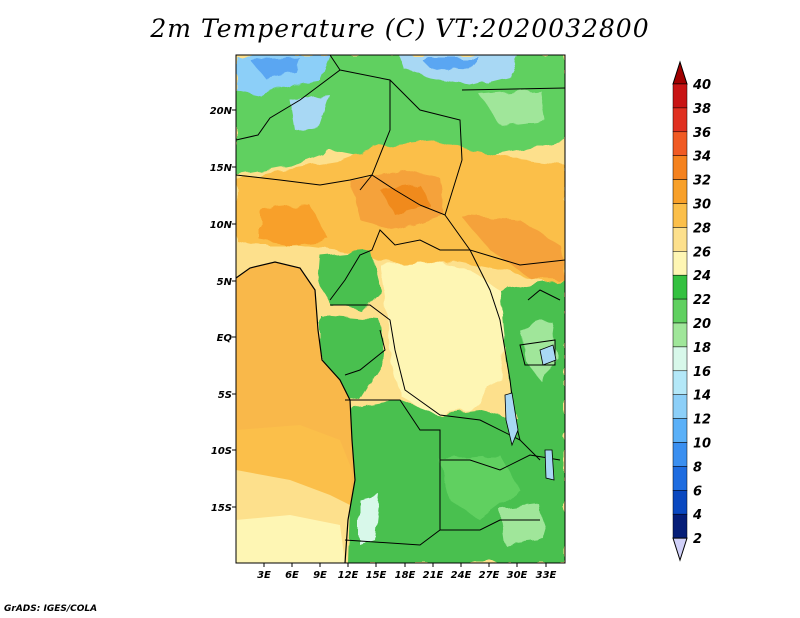 This screenshot has height=618, width=800. Describe the element at coordinates (702, 181) in the screenshot. I see `colorbar-label: 32` at that location.